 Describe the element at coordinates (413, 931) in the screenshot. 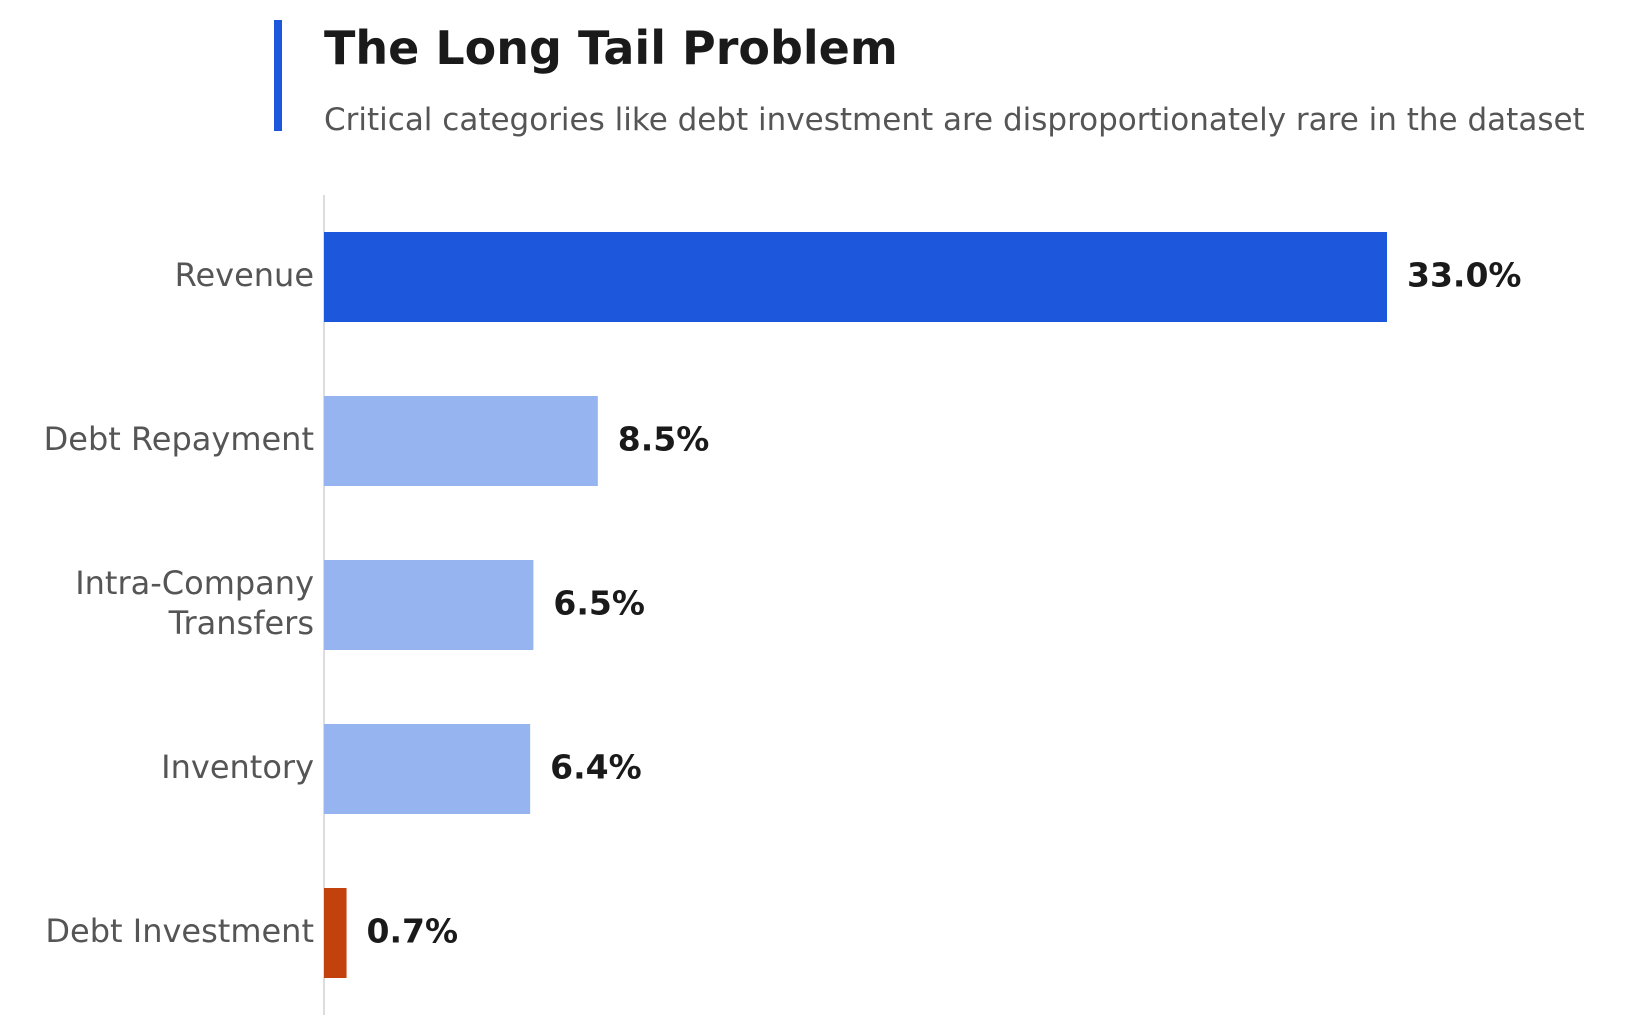

I see `value-label-4: 0.7%` at that location.